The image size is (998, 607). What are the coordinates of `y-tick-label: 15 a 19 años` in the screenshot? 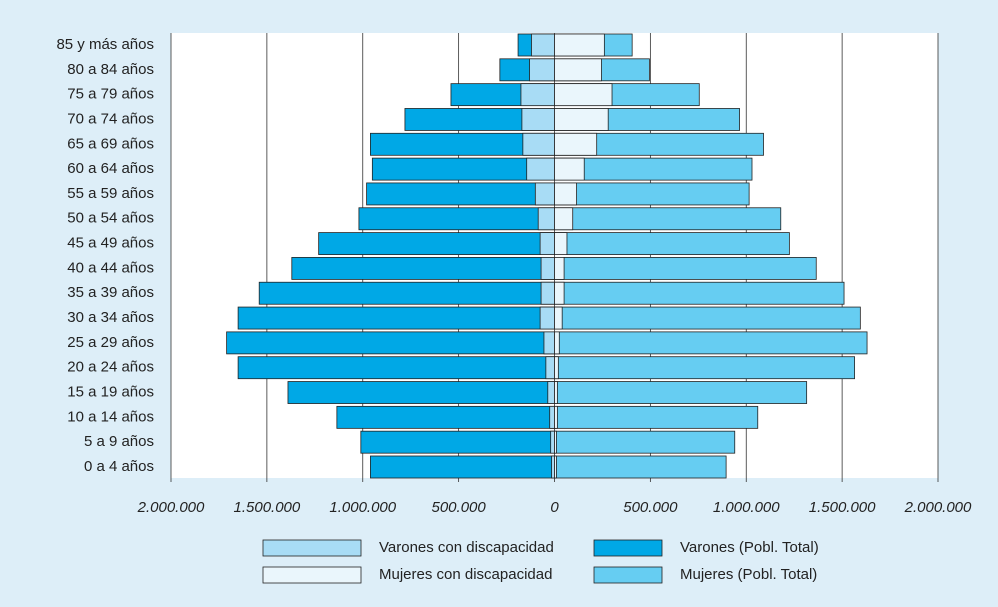 It's located at (110, 391).